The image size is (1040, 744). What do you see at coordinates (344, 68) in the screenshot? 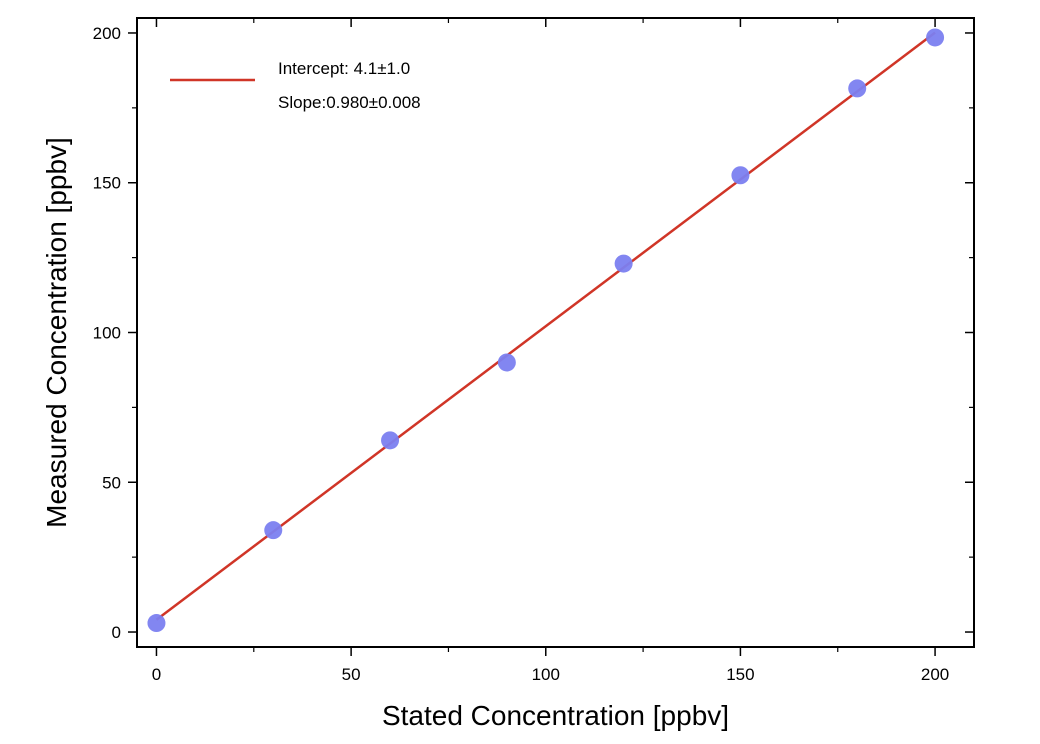
I see `legend-intercept-text: Intercept: 4.1±1.0` at bounding box center [344, 68].